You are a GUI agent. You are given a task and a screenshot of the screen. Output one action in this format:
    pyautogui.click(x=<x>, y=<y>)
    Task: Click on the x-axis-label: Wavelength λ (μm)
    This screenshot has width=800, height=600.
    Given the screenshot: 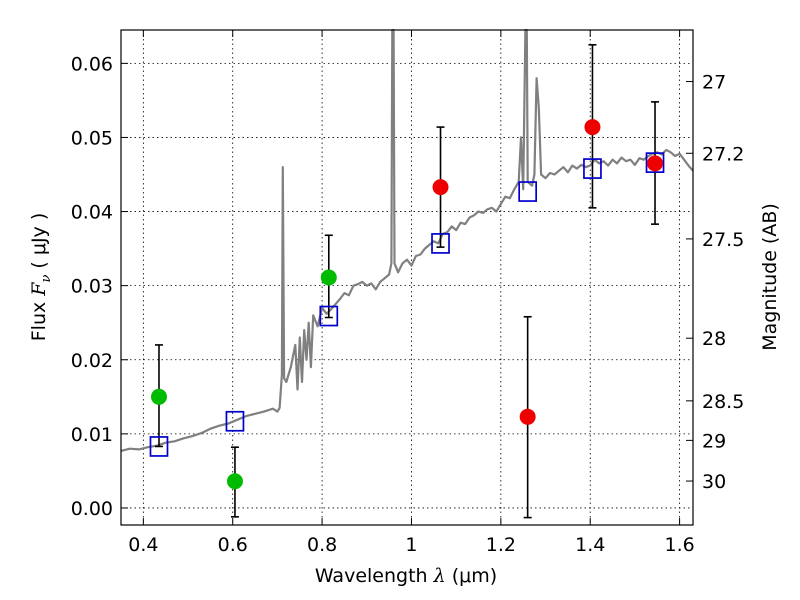 What is the action you would take?
    pyautogui.click(x=406, y=576)
    